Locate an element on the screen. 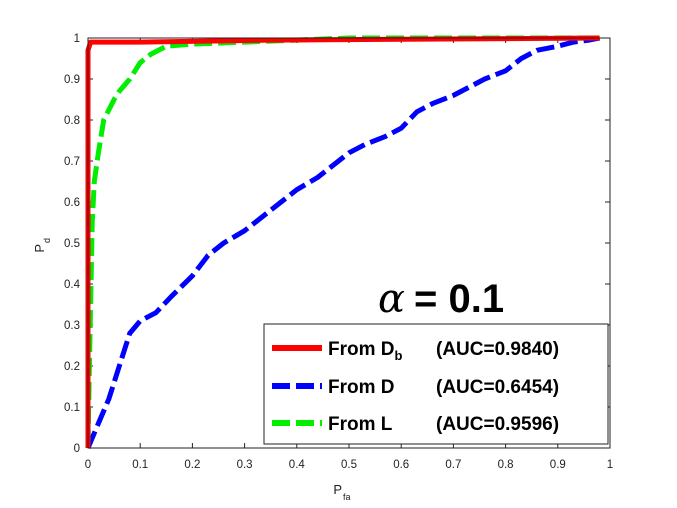  y-tick-label: 0.6 is located at coordinates (72, 203).